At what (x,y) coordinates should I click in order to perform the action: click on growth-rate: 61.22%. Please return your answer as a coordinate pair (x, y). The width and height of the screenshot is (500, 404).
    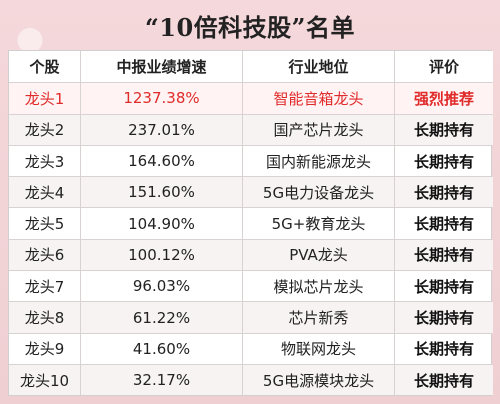
    Looking at the image, I should click on (162, 317).